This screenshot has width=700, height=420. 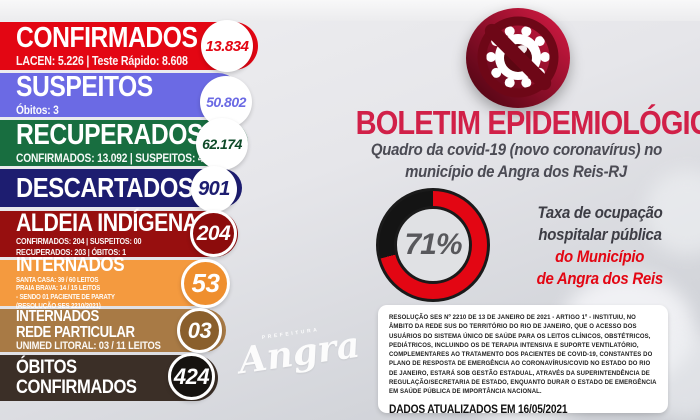 I want to click on banner-subtext: RECUPERADOS: 203 | ÓBITOS: 1, so click(x=71, y=251).